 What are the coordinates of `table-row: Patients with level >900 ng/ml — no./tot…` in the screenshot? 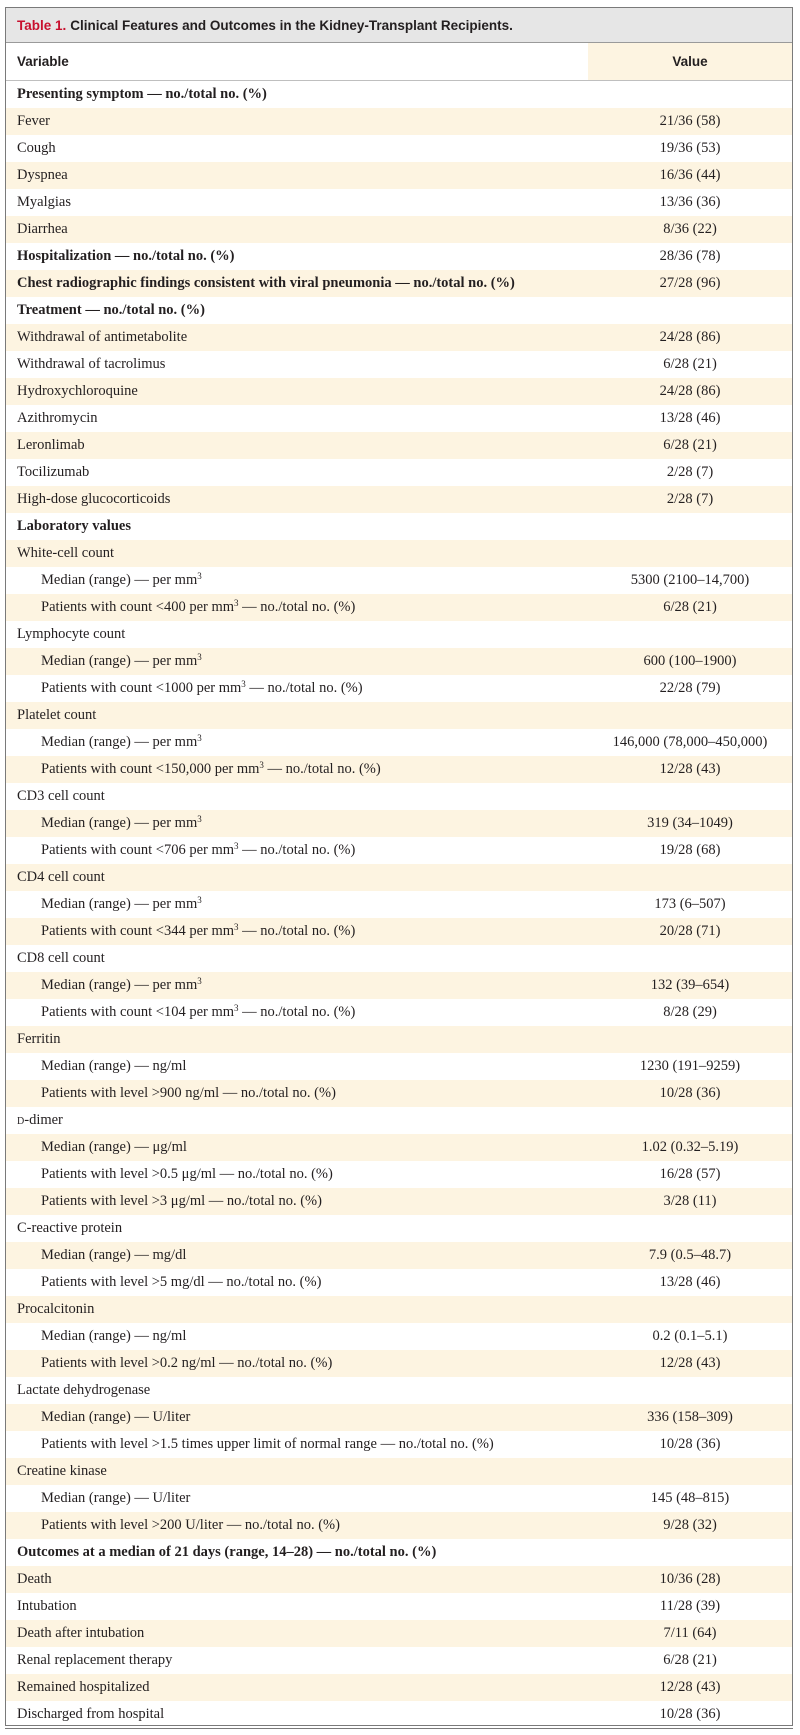 It's located at (399, 1093).